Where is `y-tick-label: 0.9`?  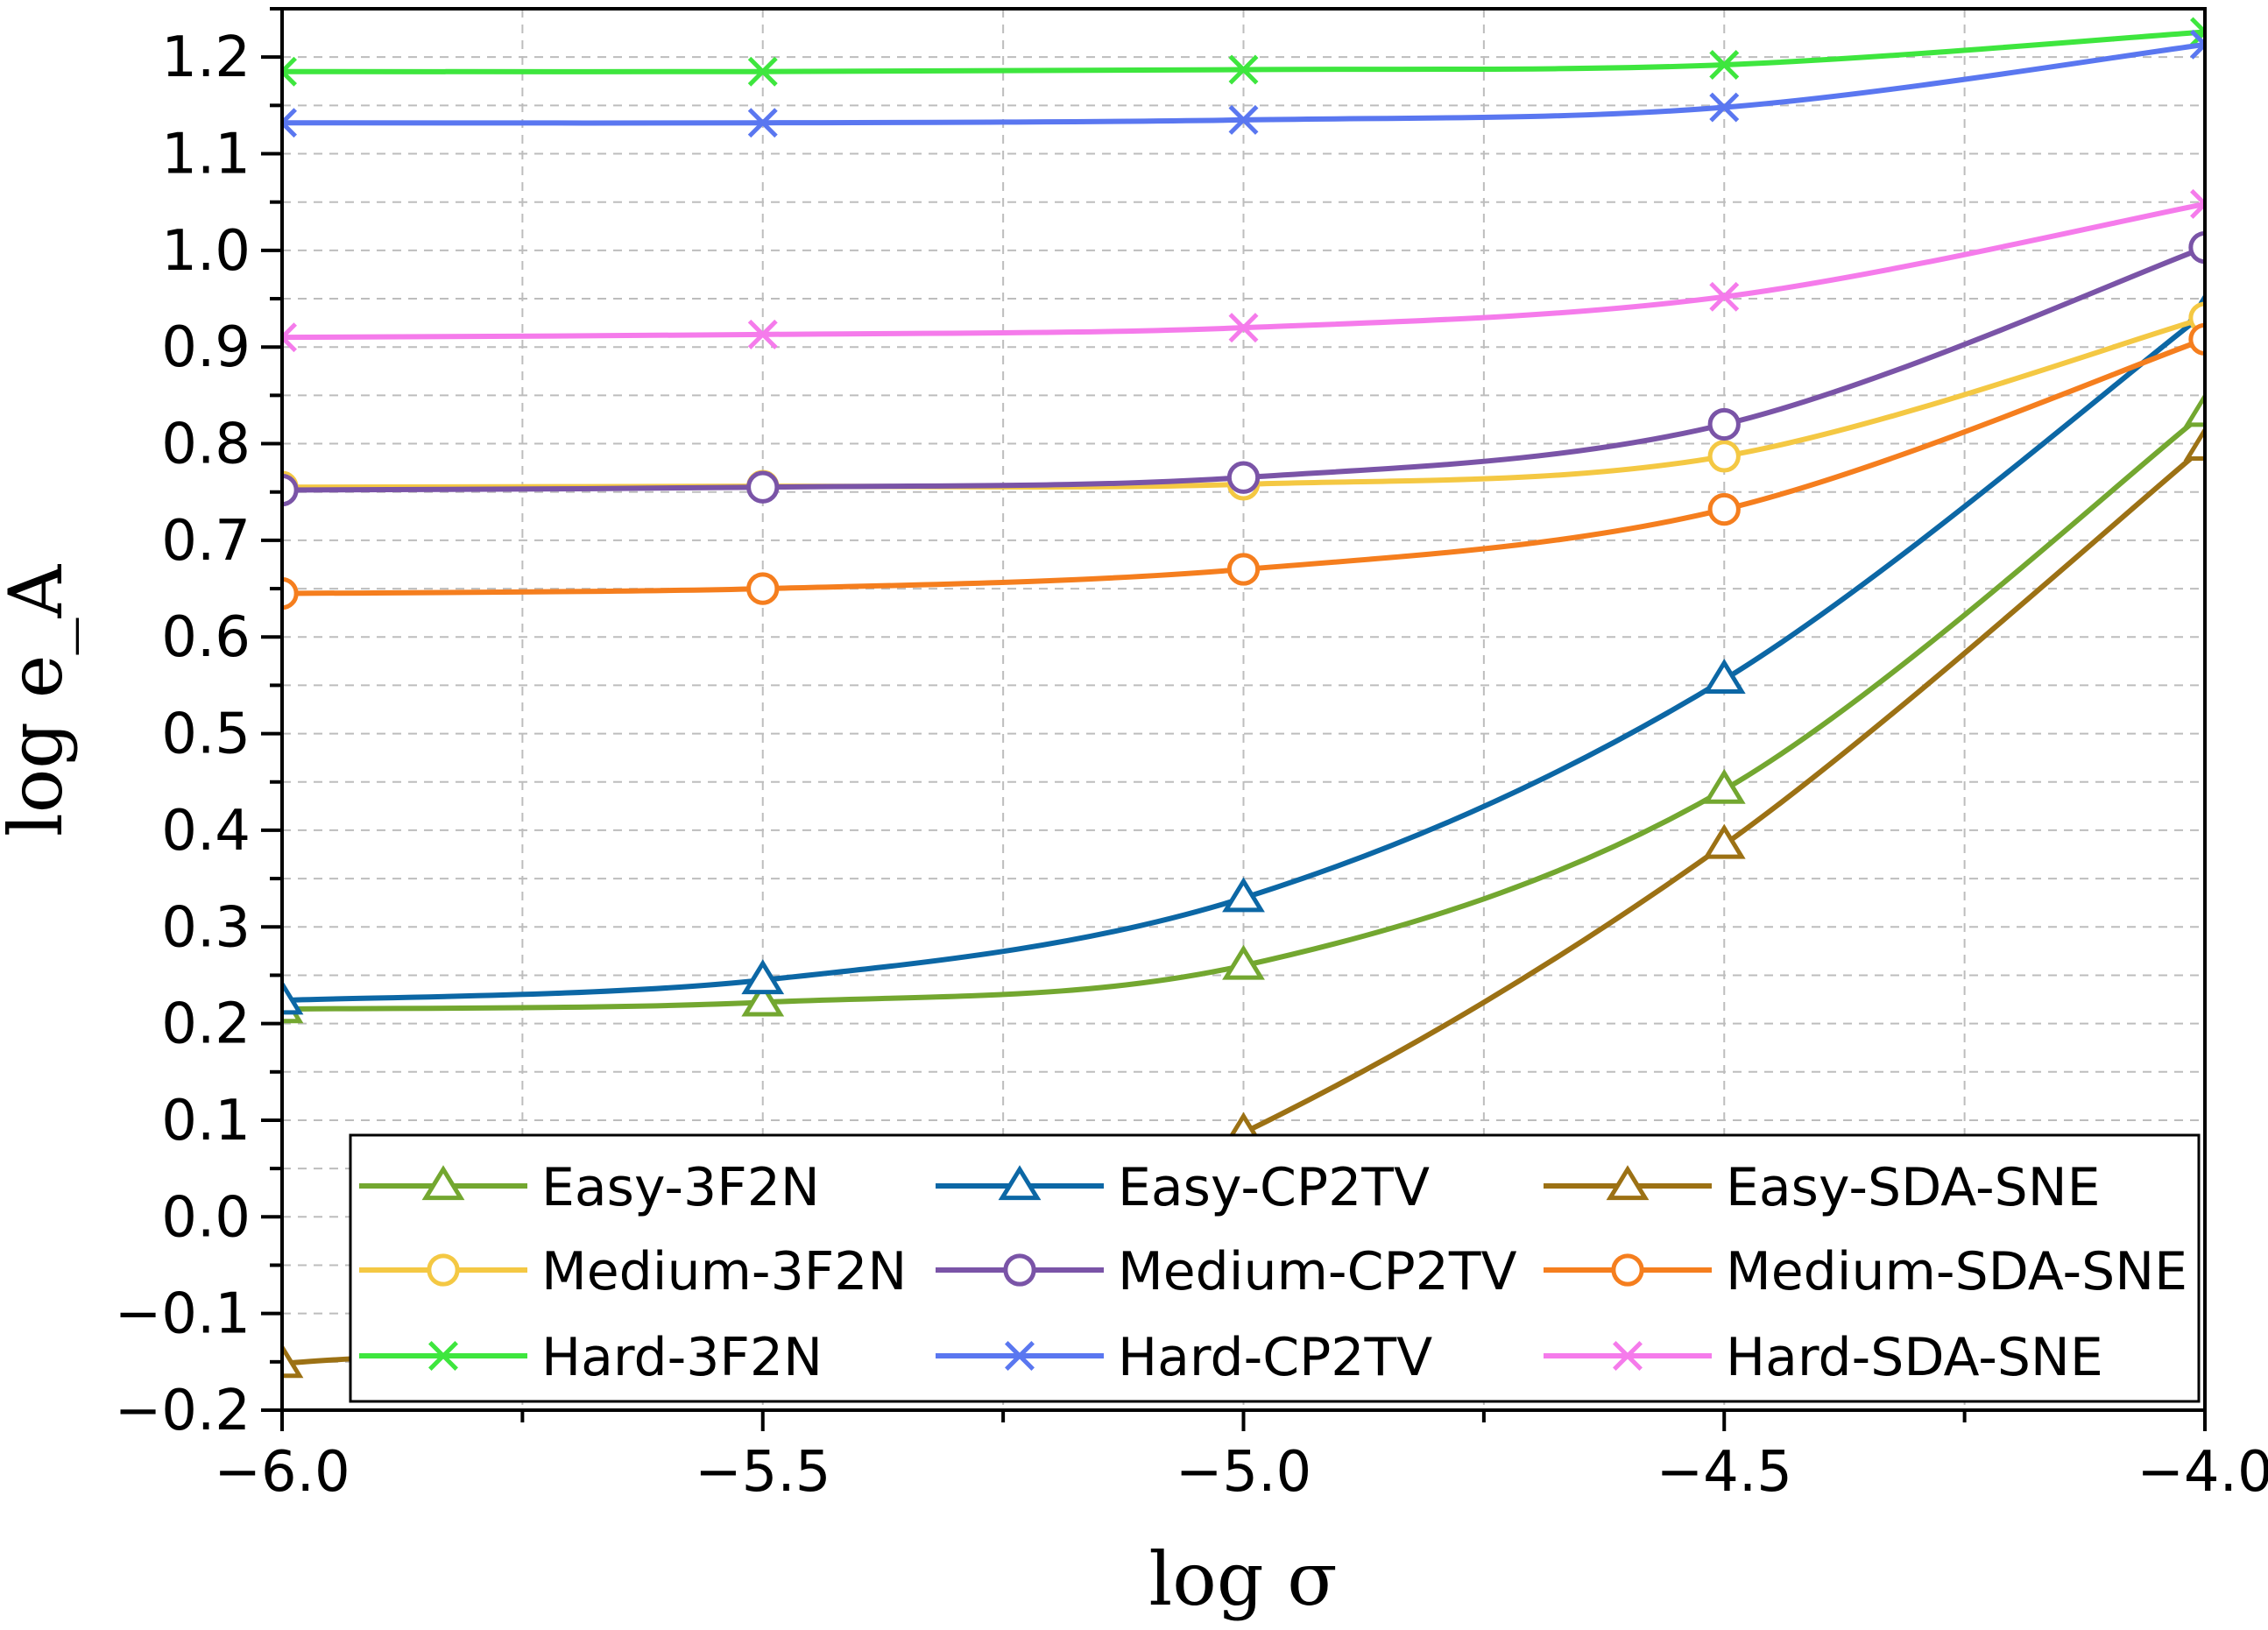 y-tick-label: 0.9 is located at coordinates (206, 348).